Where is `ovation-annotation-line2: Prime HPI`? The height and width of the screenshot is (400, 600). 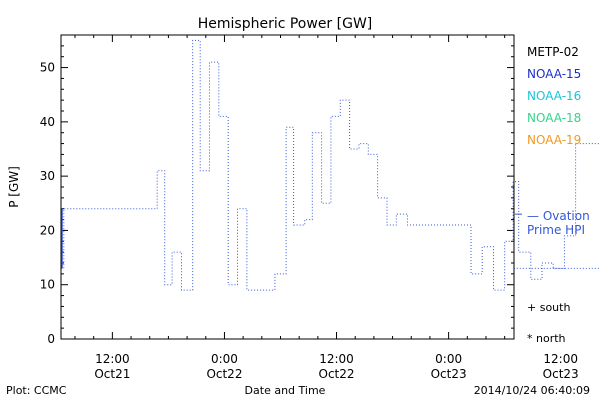
ovation-annotation-line2: Prime HPI is located at coordinates (556, 230).